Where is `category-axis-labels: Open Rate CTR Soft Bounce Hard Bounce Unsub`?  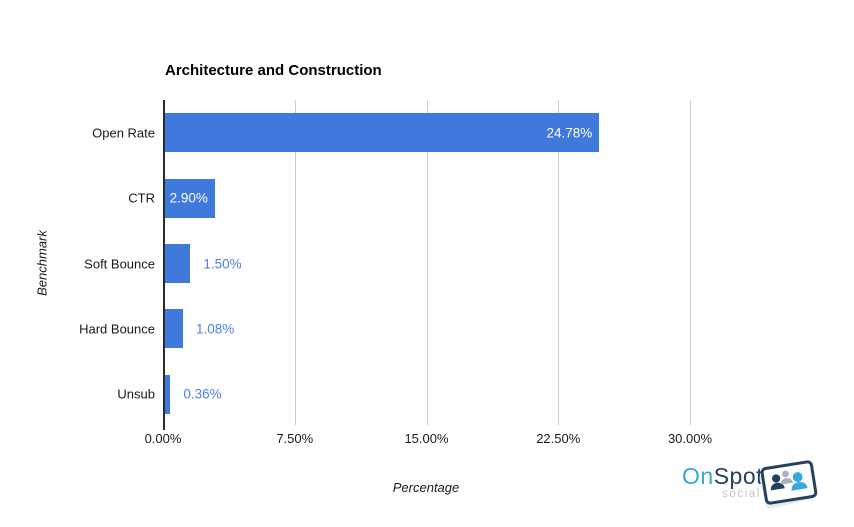 category-axis-labels: Open Rate CTR Soft Bounce Hard Bounce Unsub is located at coordinates (77, 263).